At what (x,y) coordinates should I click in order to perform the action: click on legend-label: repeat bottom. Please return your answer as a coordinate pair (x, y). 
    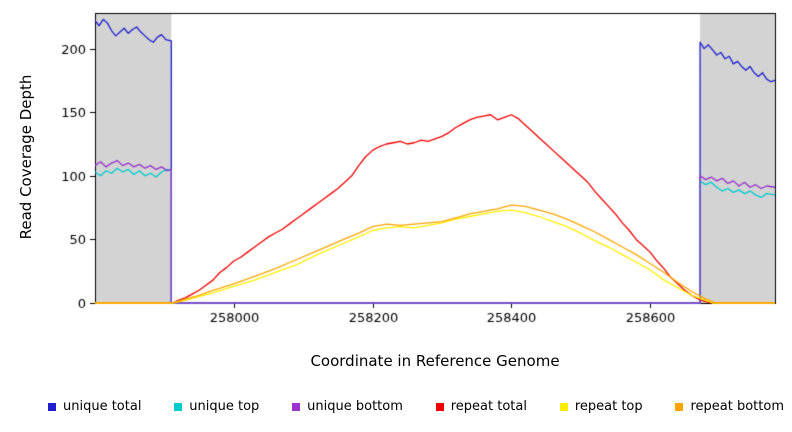
    Looking at the image, I should click on (737, 406).